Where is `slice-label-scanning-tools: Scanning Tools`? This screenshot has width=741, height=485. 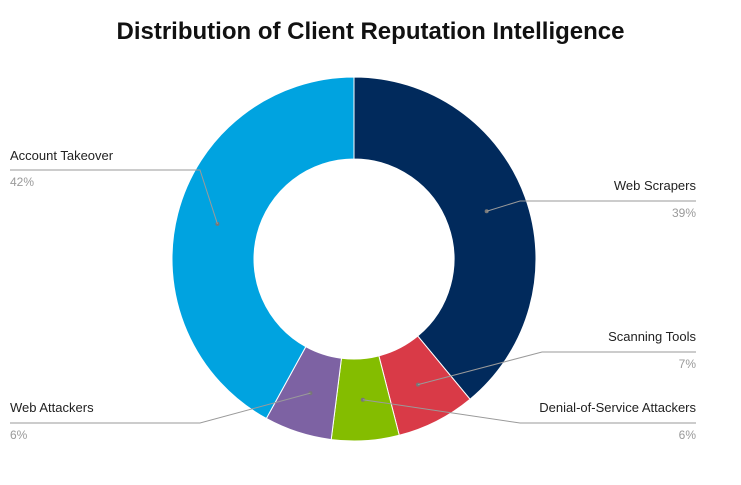 slice-label-scanning-tools: Scanning Tools is located at coordinates (652, 336).